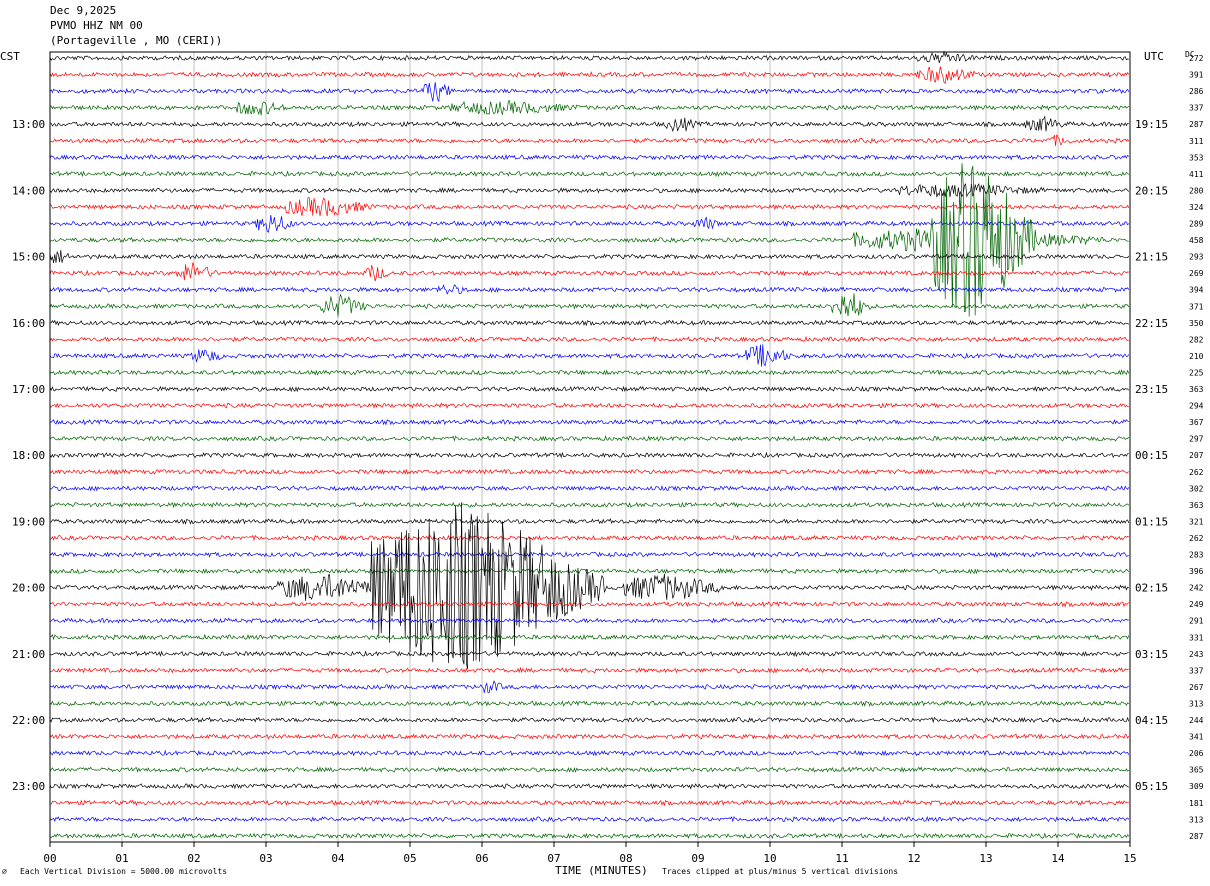 Image resolution: width=1210 pixels, height=886 pixels. What do you see at coordinates (1196, 306) in the screenshot?
I see `dc-offset-label: 371` at bounding box center [1196, 306].